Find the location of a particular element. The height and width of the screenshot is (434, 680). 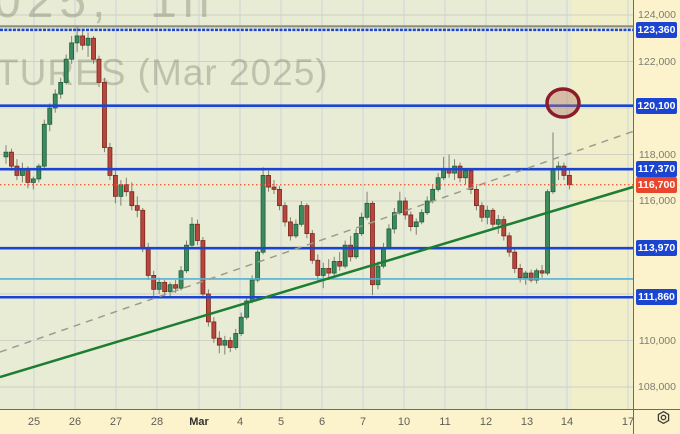

time-axis-label: 14 is located at coordinates (567, 422).